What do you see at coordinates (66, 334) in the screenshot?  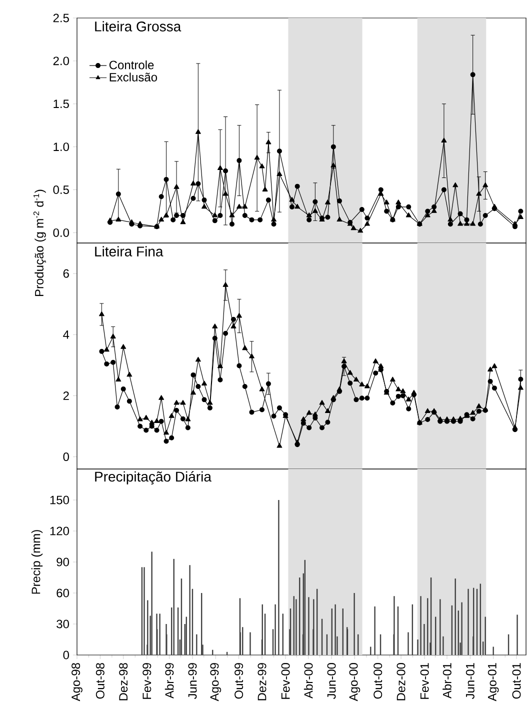 I see `y-tick-label: 4` at bounding box center [66, 334].